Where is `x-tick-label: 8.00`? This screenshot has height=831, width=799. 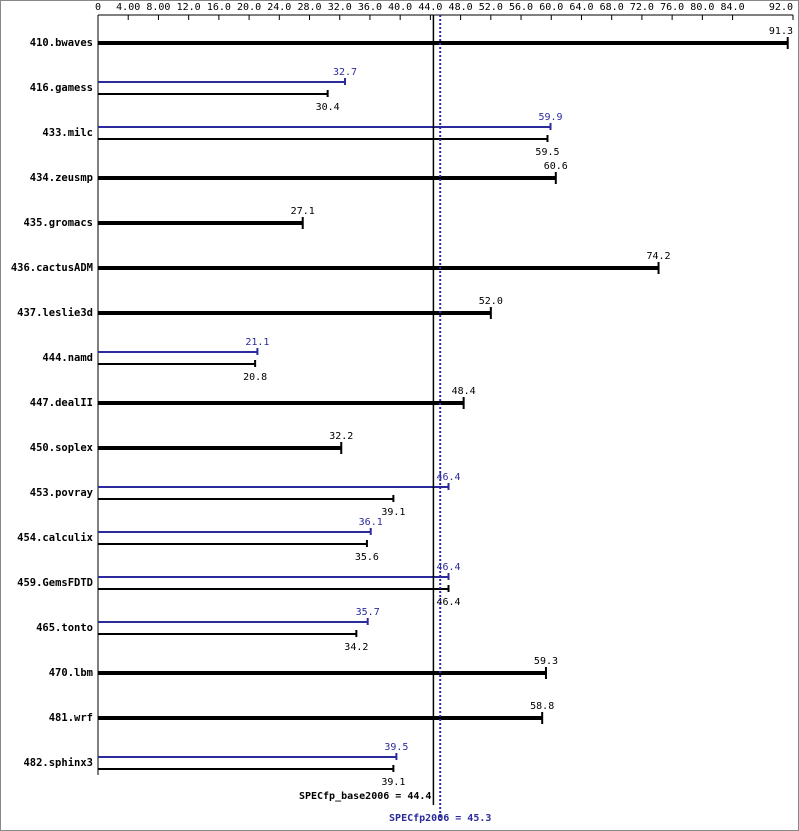 x-tick-label: 8.00 is located at coordinates (158, 7).